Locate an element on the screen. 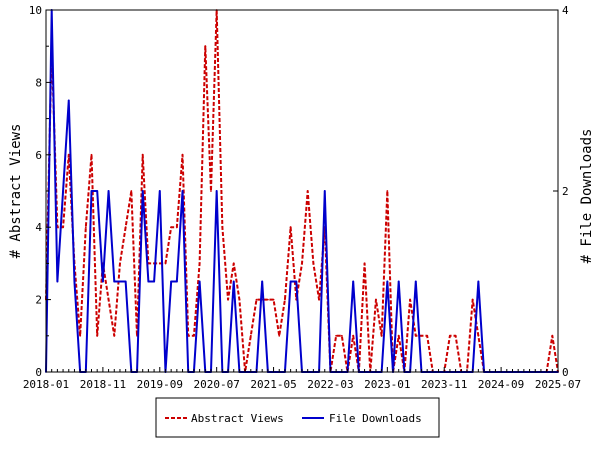 Image resolution: width=600 pixels, height=450 pixels. x-tick-label: 2023-11 is located at coordinates (444, 384).